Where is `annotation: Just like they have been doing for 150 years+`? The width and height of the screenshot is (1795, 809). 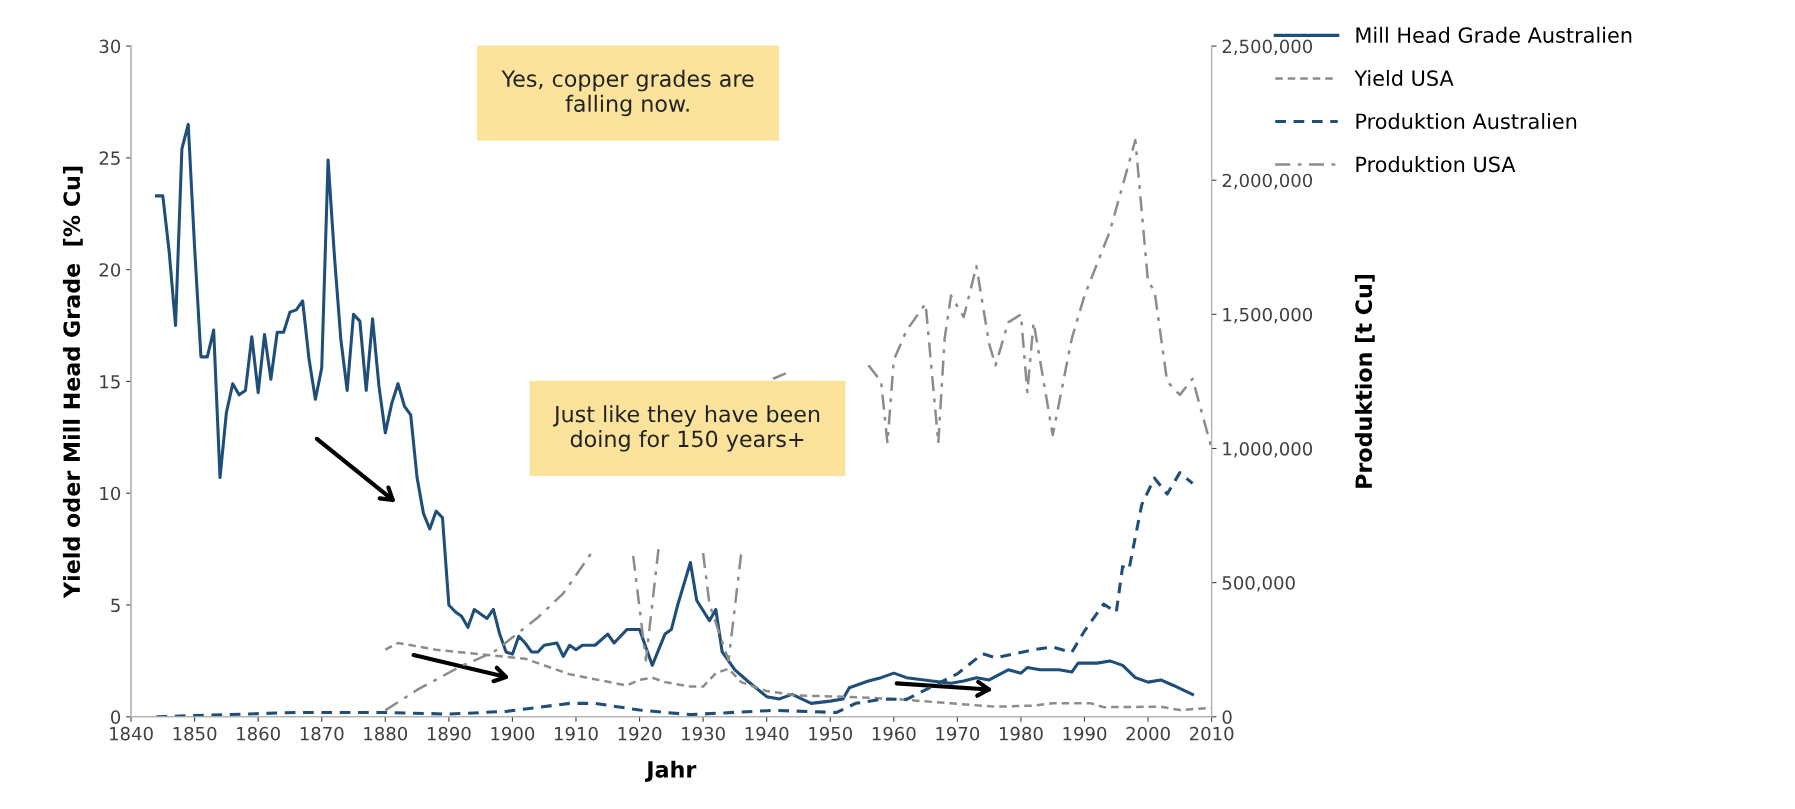 annotation: Just like they have been doing for 150 years+ is located at coordinates (686, 428).